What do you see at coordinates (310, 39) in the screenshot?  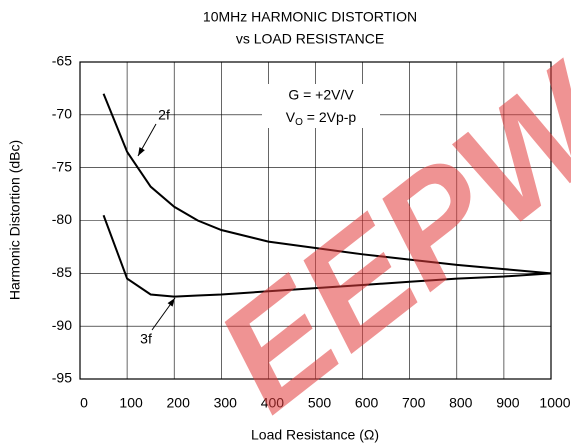 I see `chart-title: vs LOAD RESISTANCE` at bounding box center [310, 39].